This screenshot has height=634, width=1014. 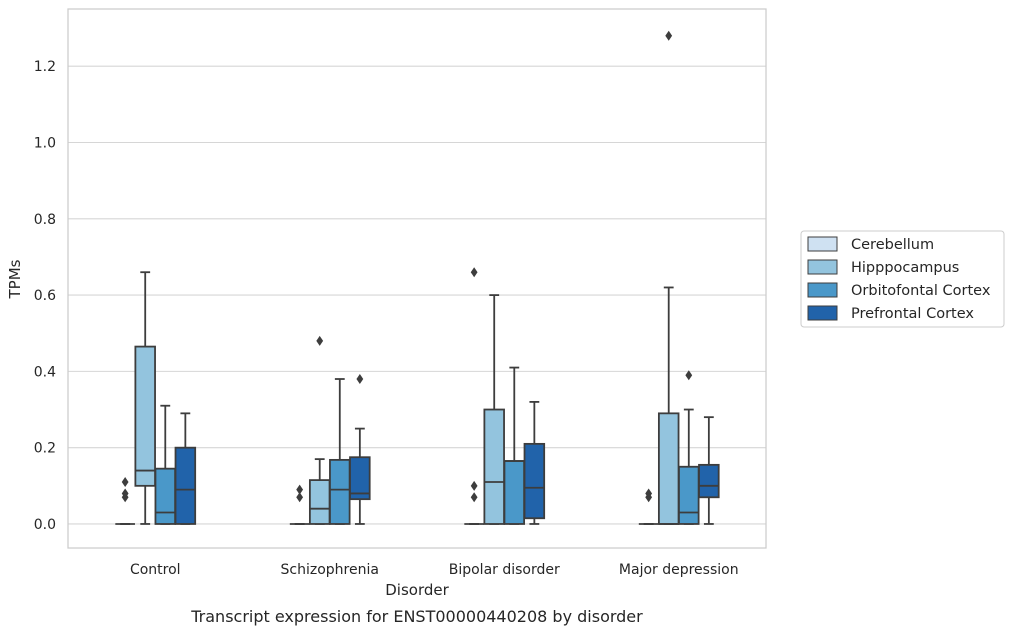 I want to click on y-tick-label: 1.0, so click(x=45, y=144).